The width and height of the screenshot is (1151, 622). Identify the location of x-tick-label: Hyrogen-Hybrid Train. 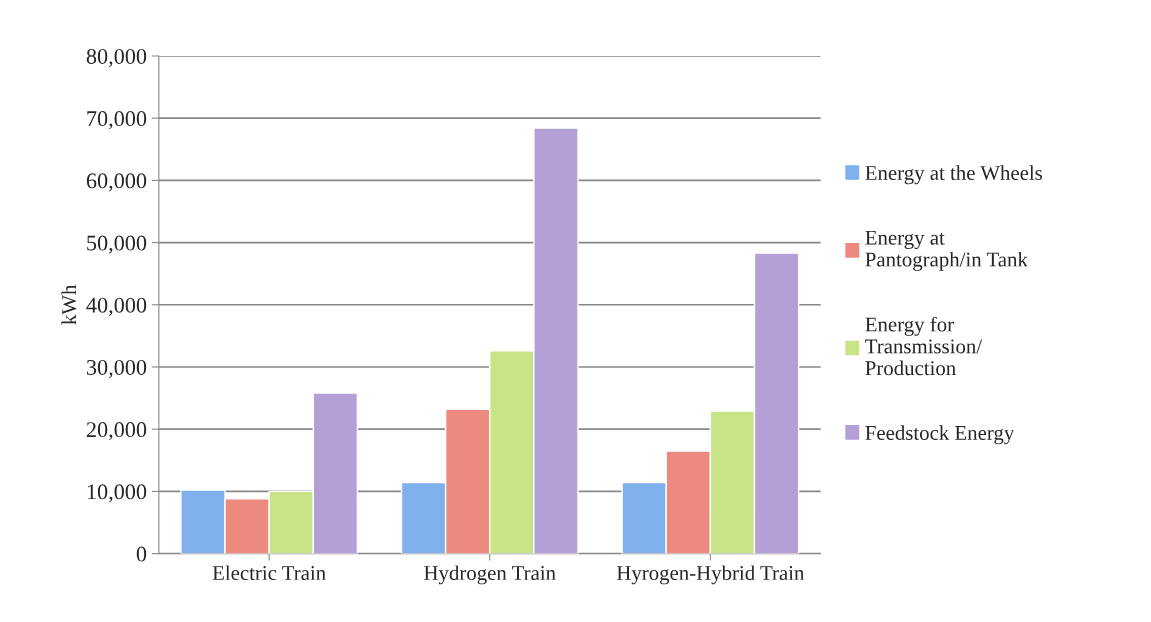
(710, 575).